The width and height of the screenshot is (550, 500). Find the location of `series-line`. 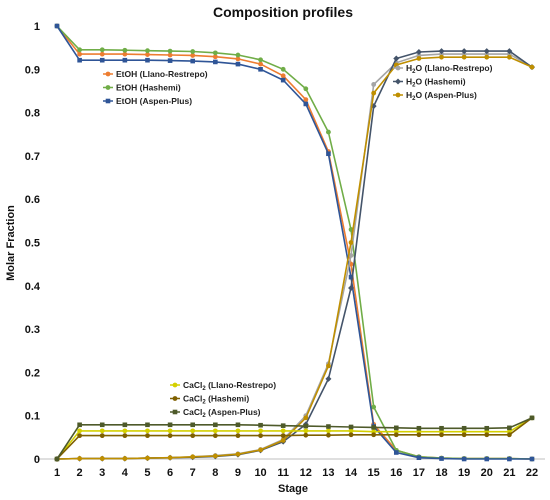

series-line is located at coordinates (294, 438).